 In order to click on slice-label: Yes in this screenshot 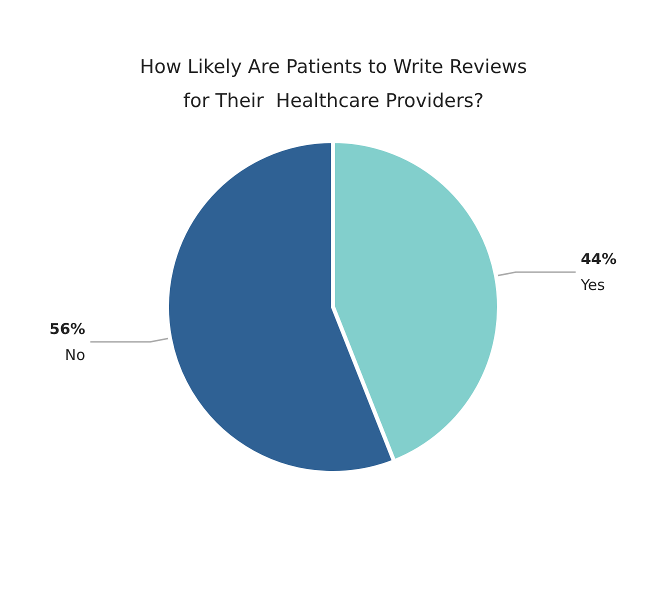, I will do `click(593, 285)`.